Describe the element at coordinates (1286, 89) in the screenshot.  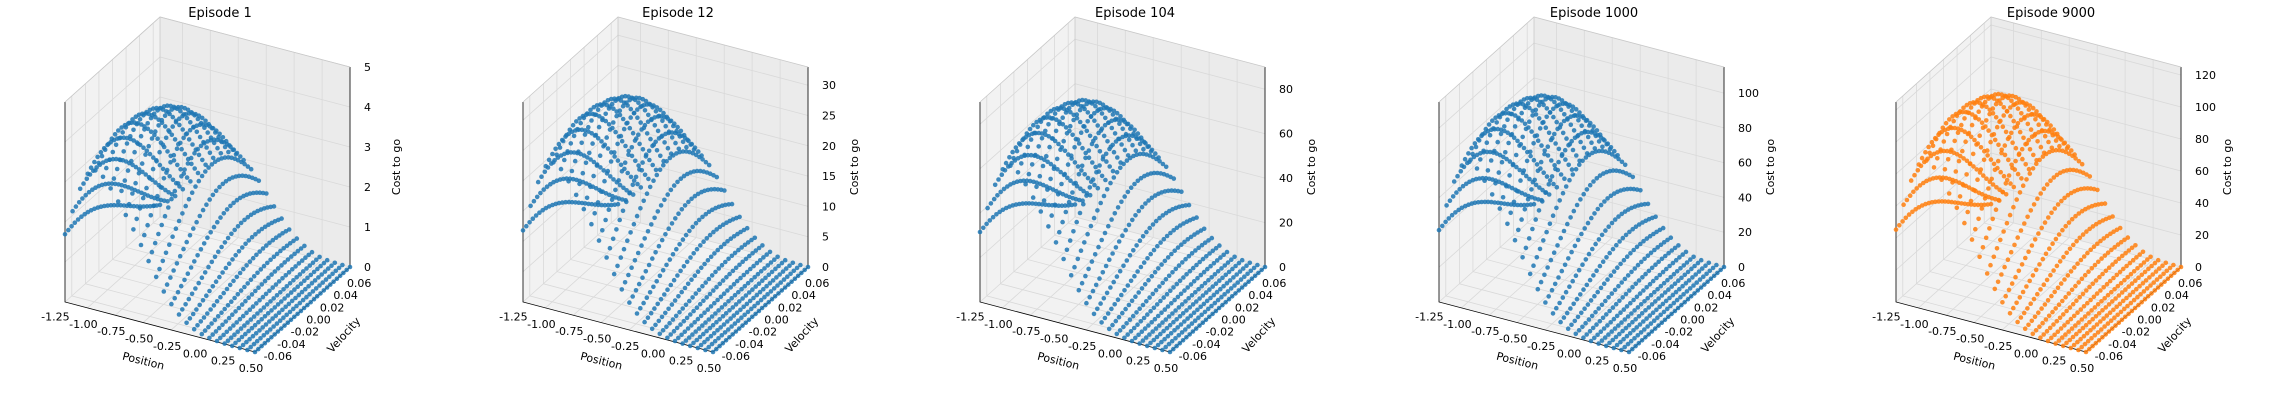
I see `z-tick-label: 80` at that location.